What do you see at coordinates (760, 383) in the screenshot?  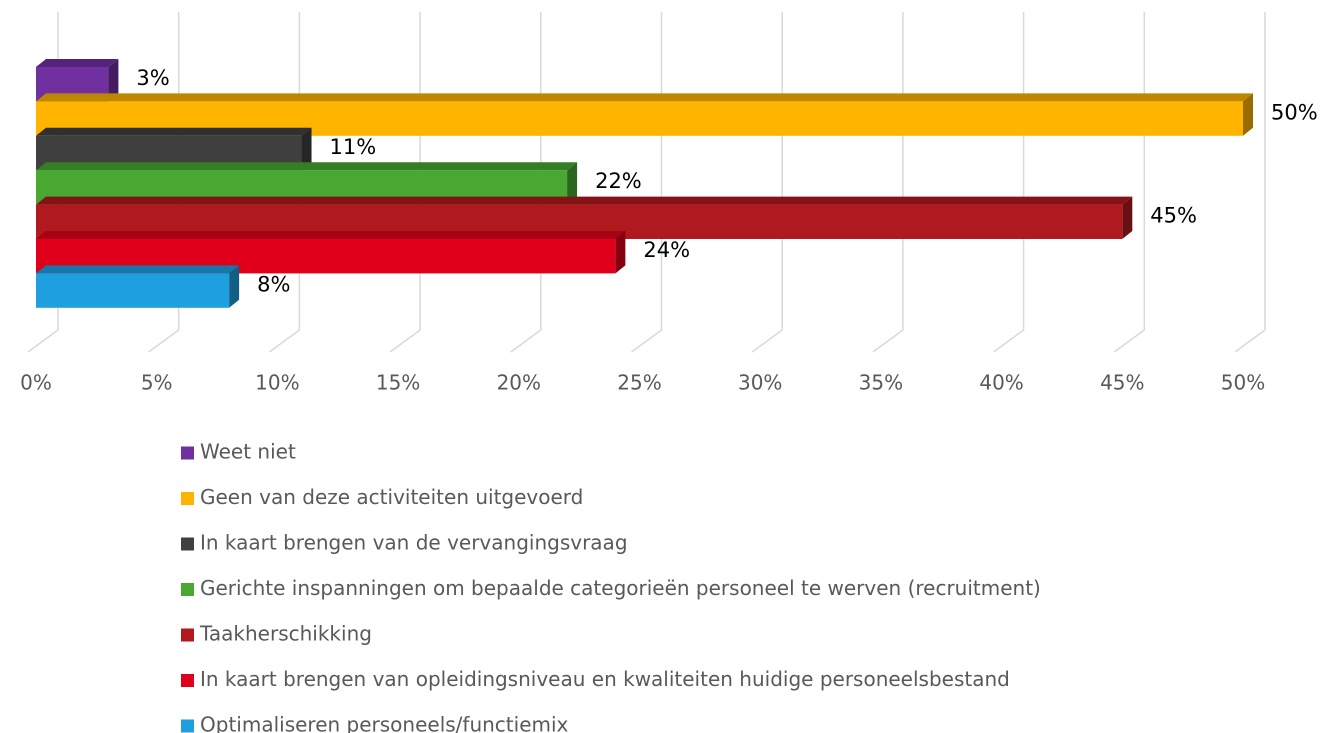 I see `x-tick-label: 30%` at bounding box center [760, 383].